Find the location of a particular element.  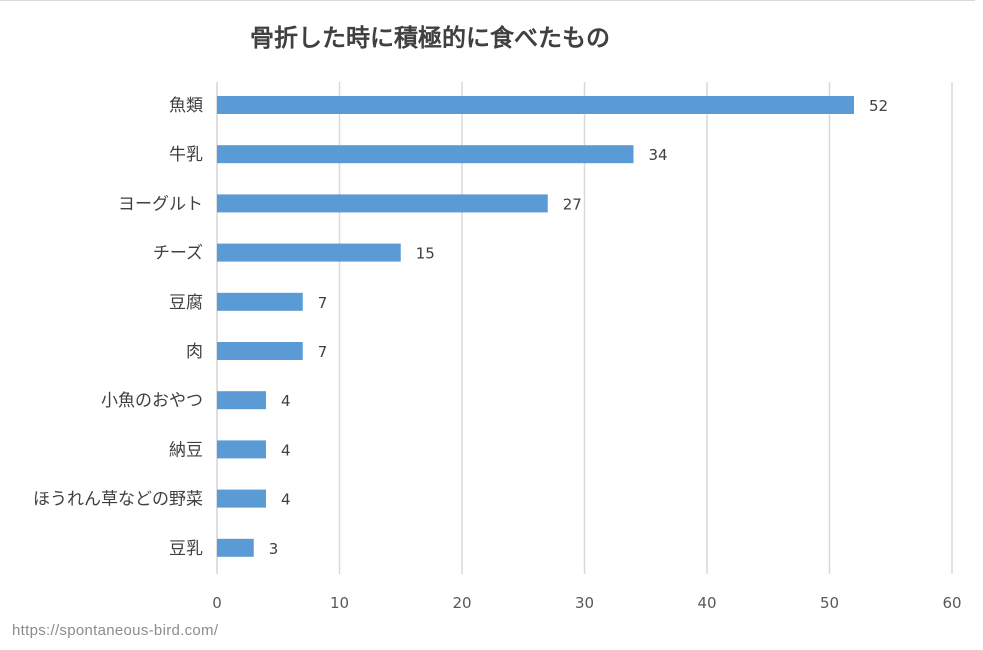

data-label: 15 is located at coordinates (425, 254).